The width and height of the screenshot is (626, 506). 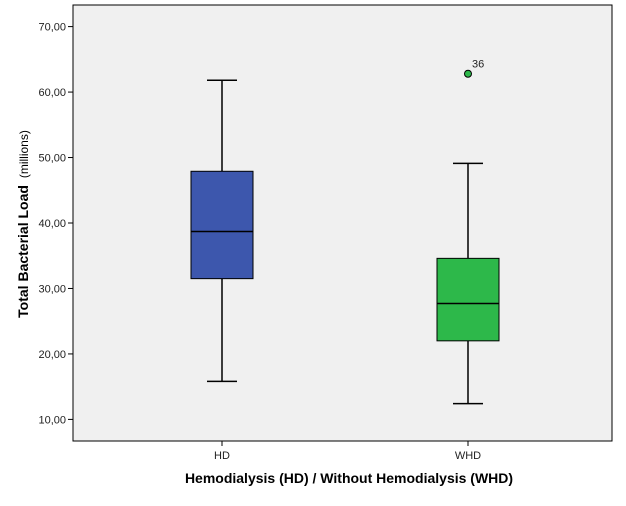 What do you see at coordinates (468, 73) in the screenshot?
I see `outlier-point` at bounding box center [468, 73].